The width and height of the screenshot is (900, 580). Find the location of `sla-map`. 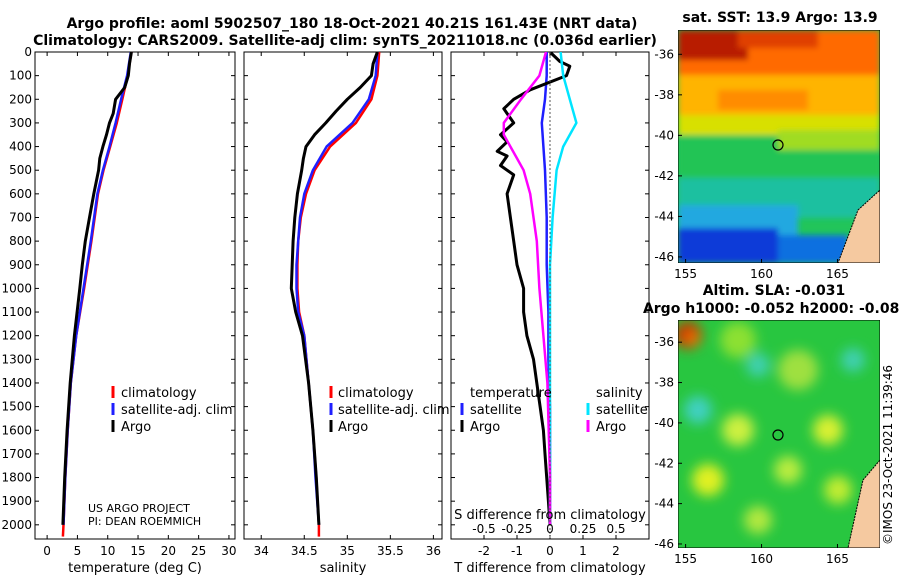

sla-map is located at coordinates (779, 434).